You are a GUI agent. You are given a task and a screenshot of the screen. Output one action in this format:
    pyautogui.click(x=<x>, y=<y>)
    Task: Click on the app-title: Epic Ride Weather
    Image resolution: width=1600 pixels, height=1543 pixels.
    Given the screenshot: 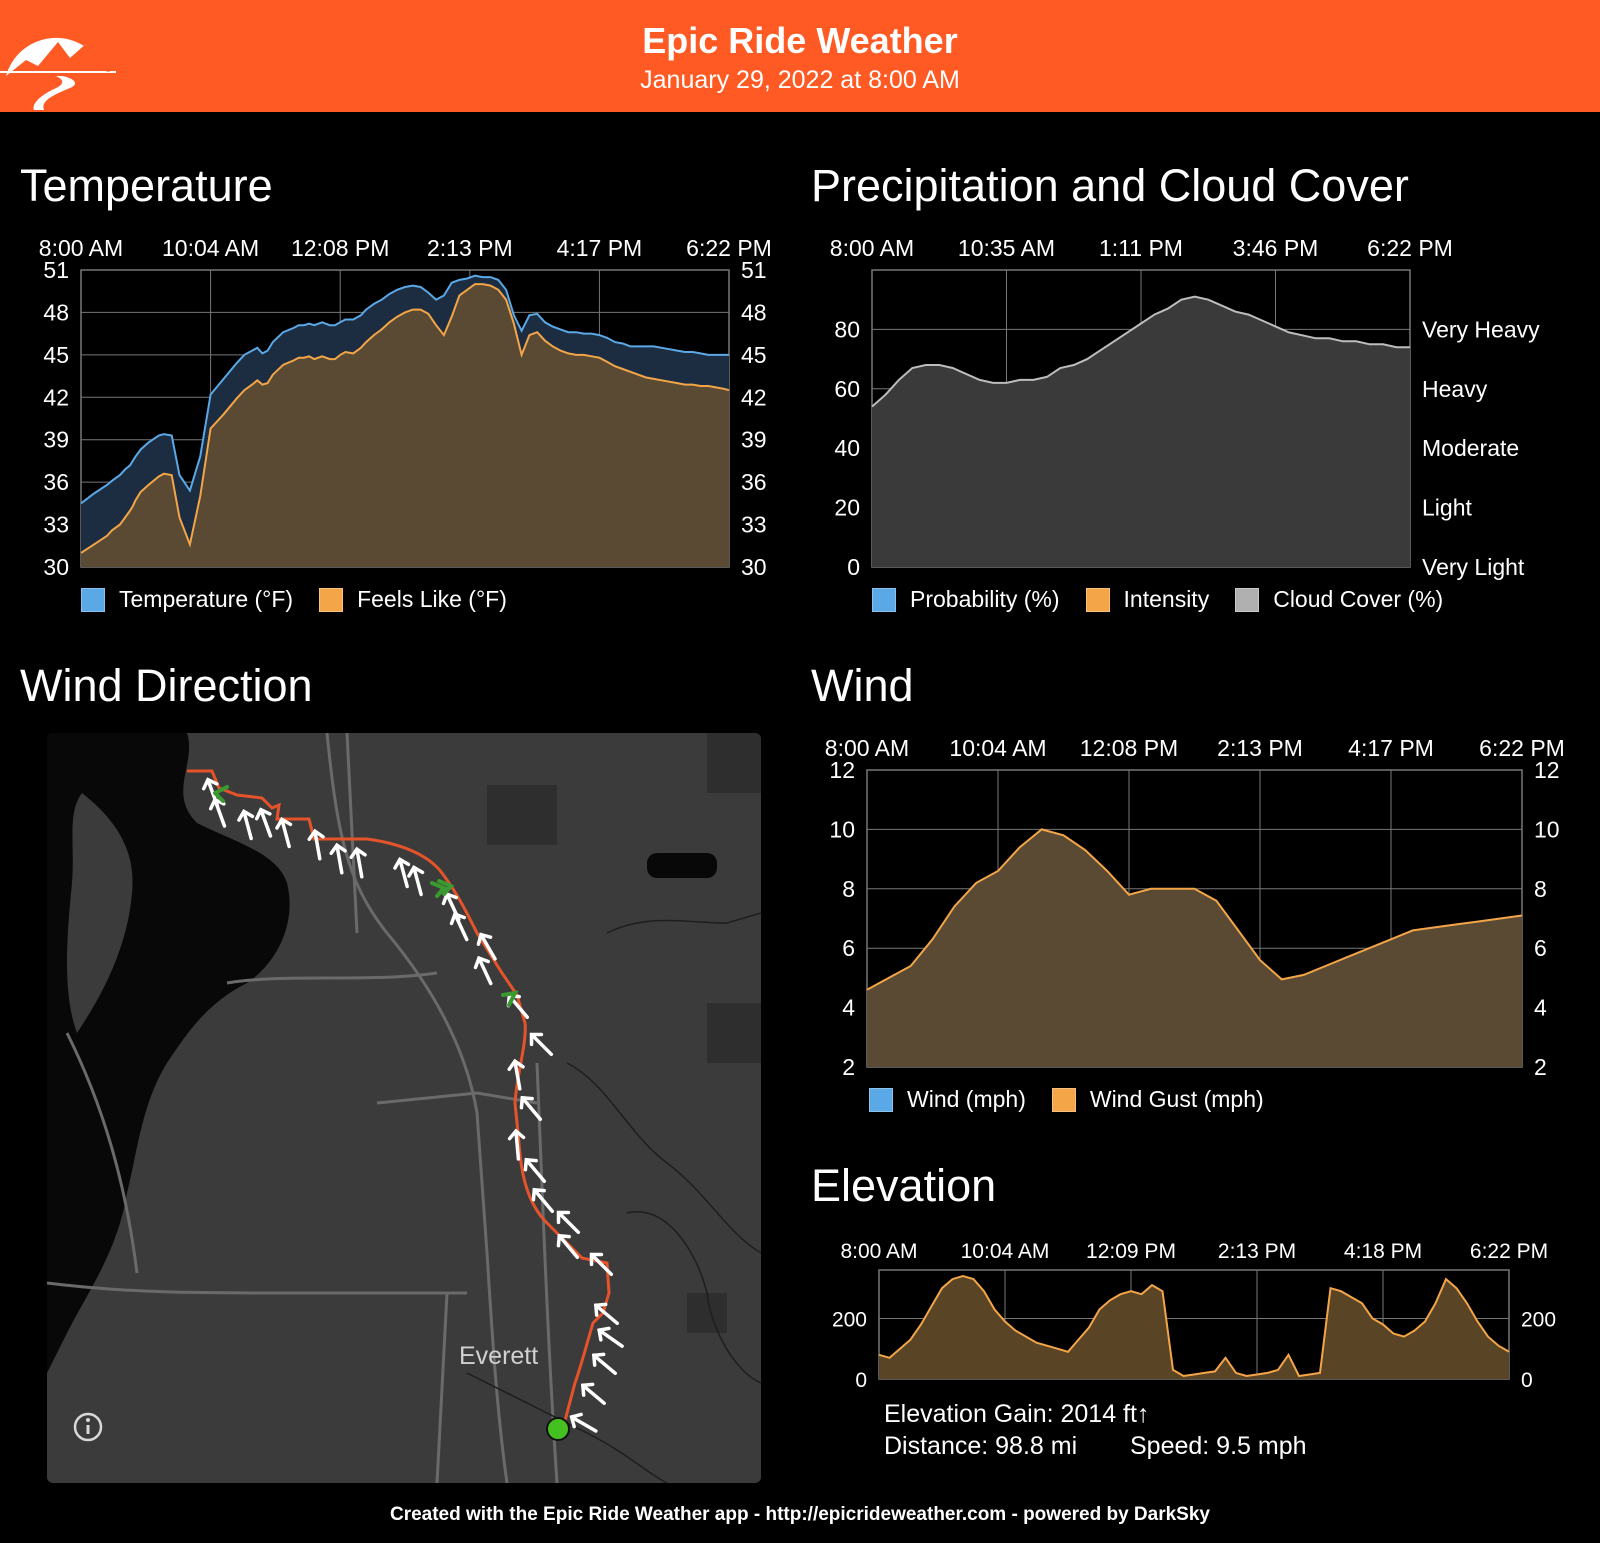 What is the action you would take?
    pyautogui.click(x=800, y=40)
    